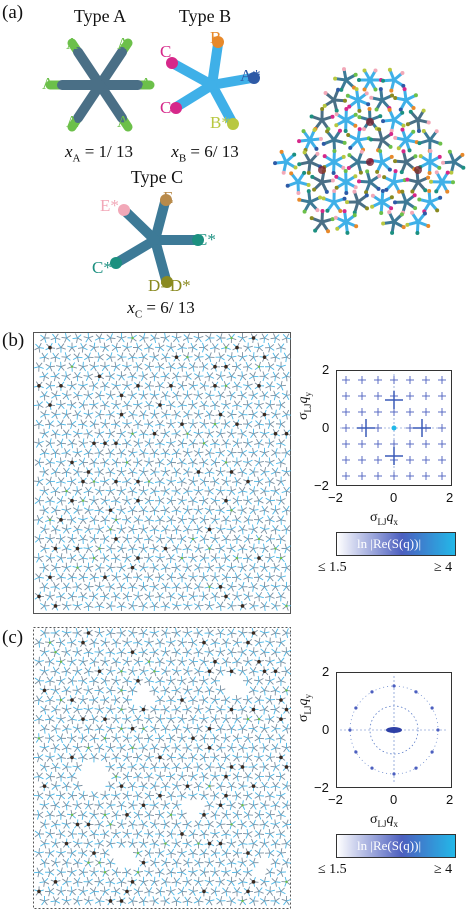 The image size is (474, 915). What do you see at coordinates (161, 309) in the screenshot?
I see `type-c-fraction: xC = 6/ 13` at bounding box center [161, 309].